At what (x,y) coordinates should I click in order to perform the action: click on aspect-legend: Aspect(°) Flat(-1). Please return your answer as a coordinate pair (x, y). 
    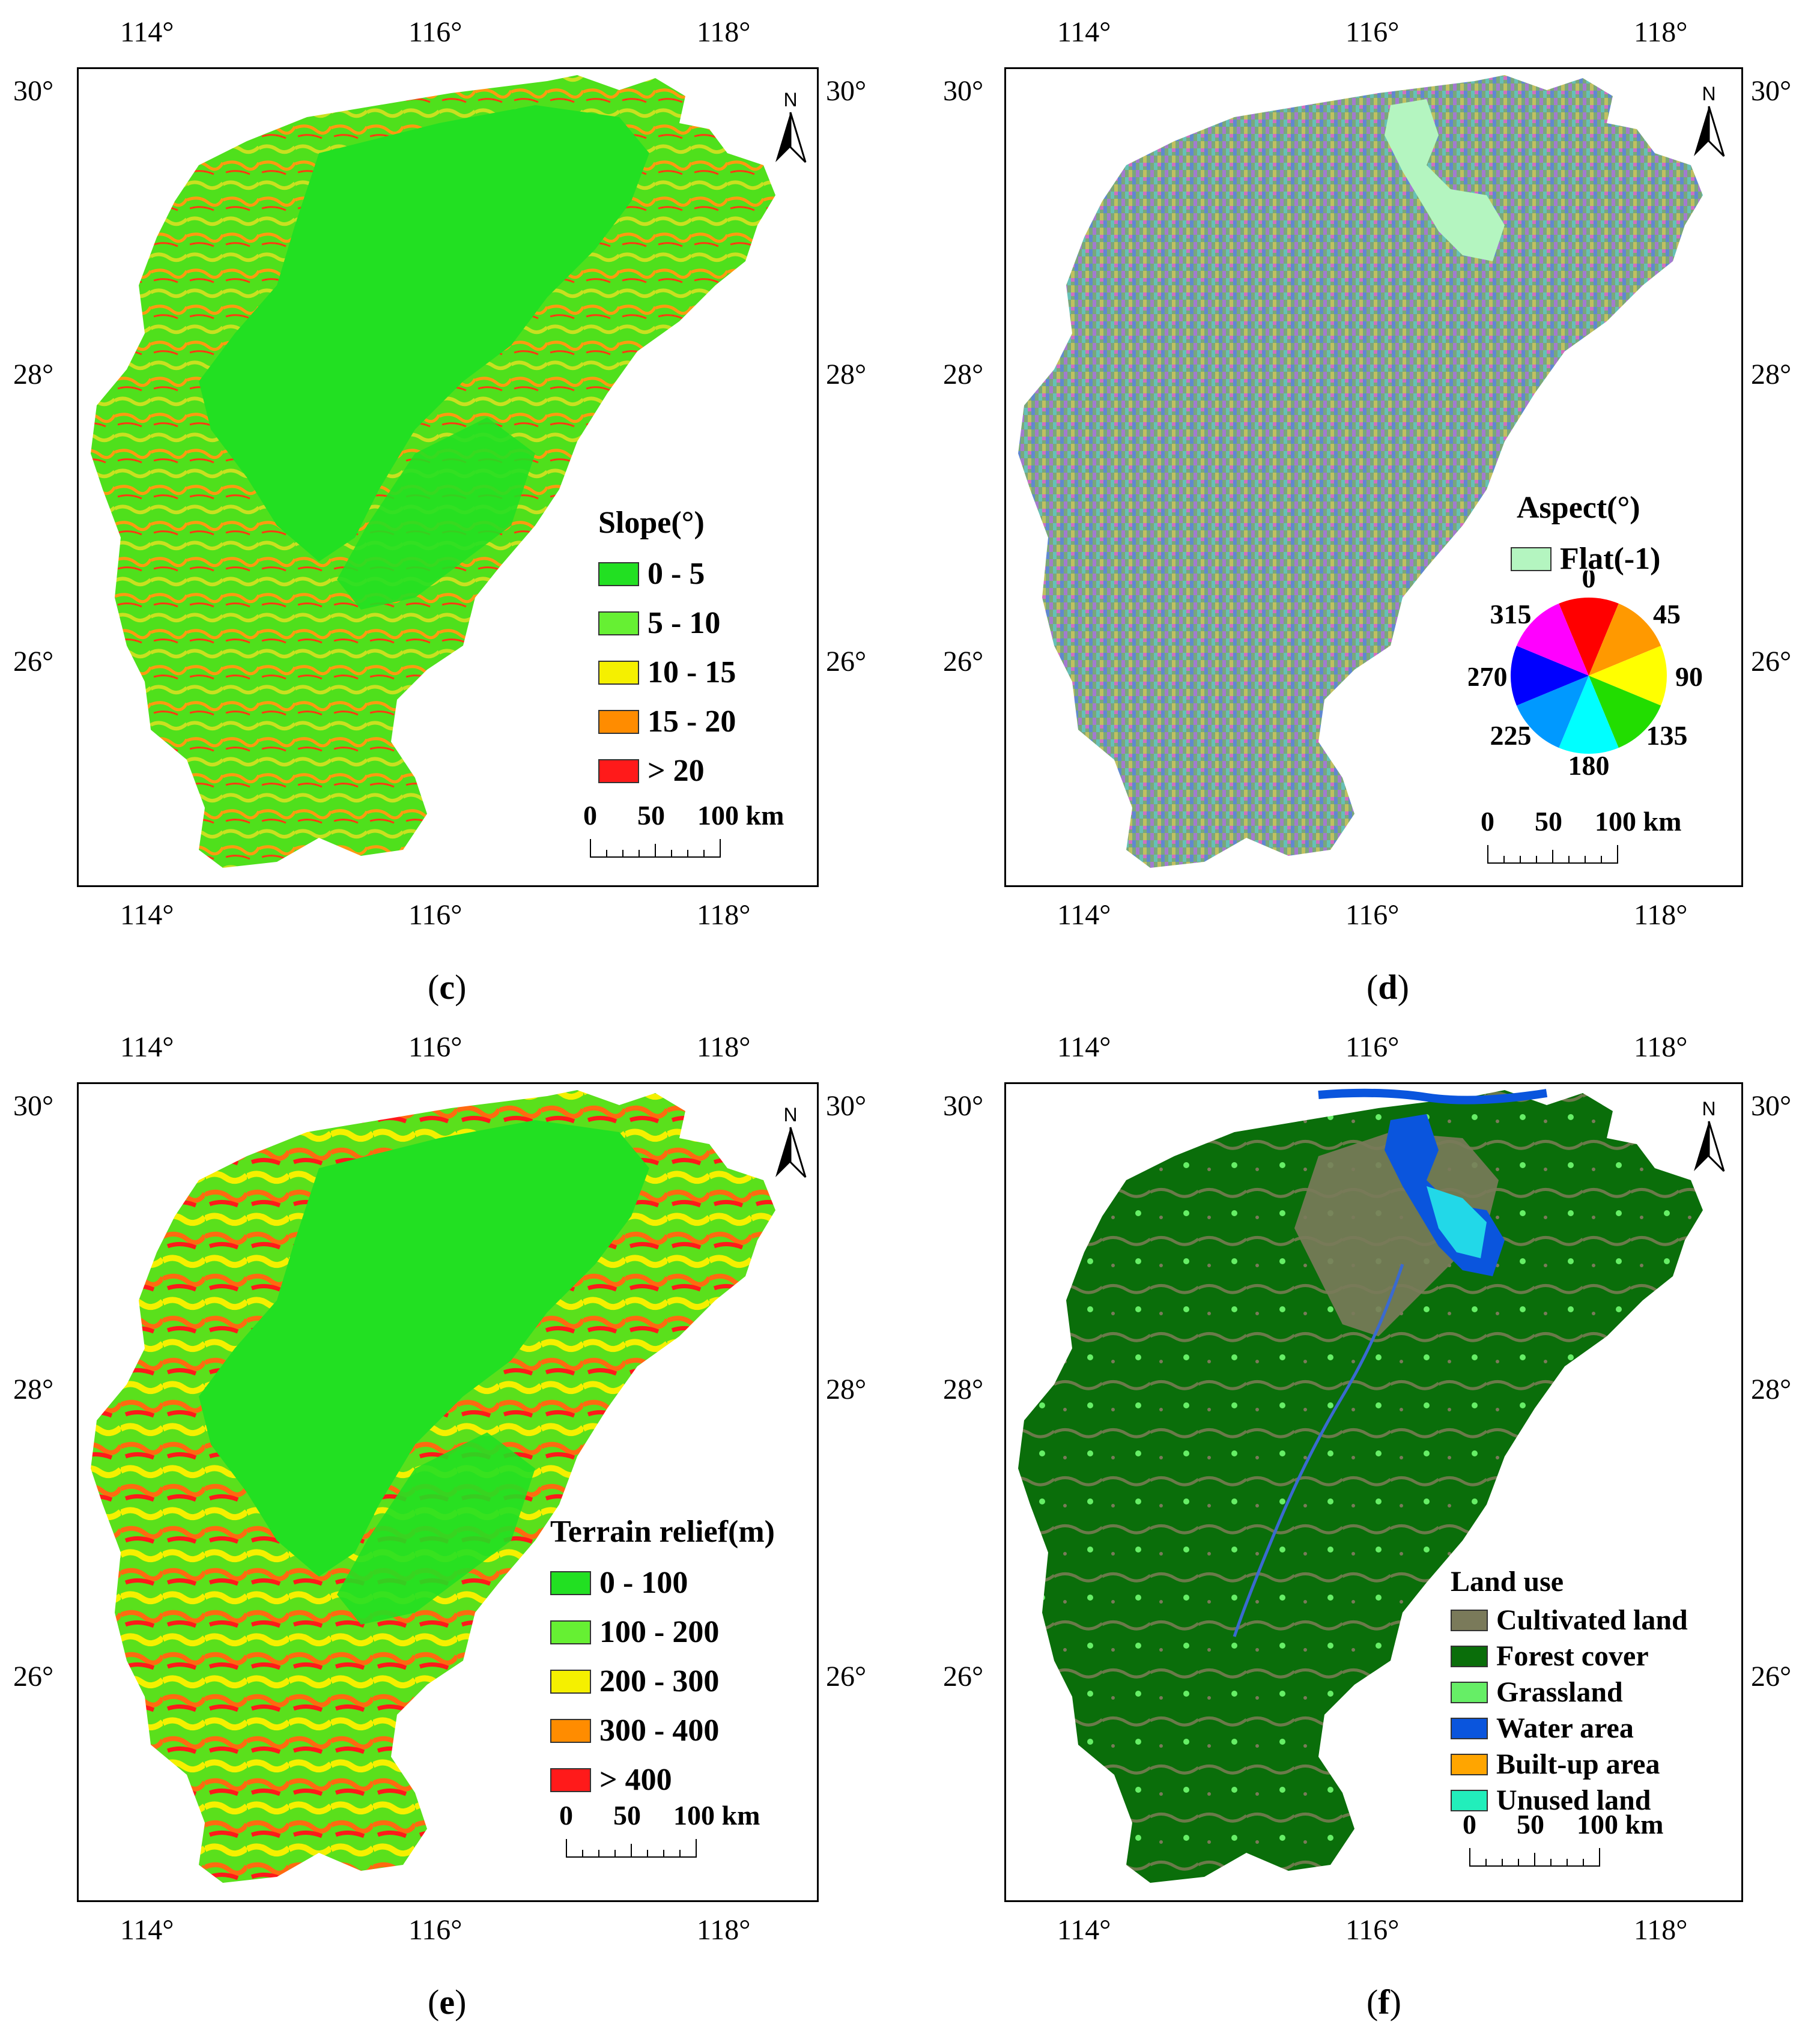
    Looking at the image, I should click on (1586, 538).